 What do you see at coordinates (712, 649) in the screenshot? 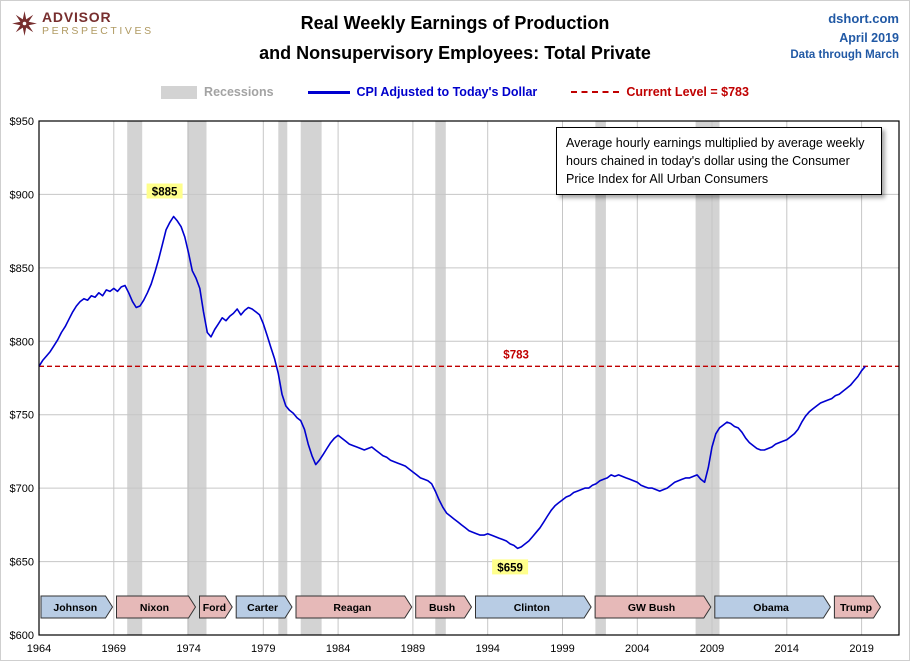
I see `x-tick-label: 2009` at bounding box center [712, 649].